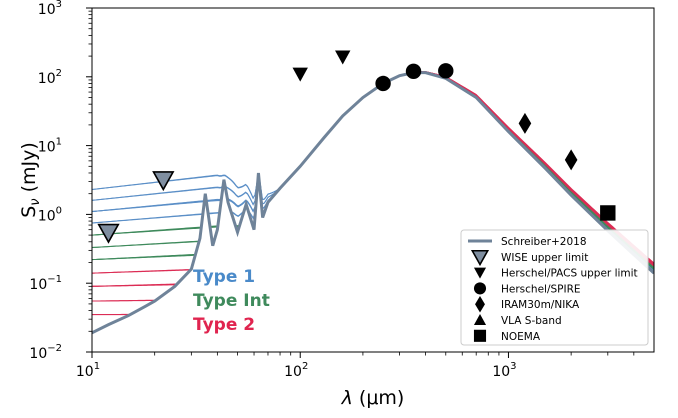  Describe the element at coordinates (531, 321) in the screenshot. I see `legend-label: VLA S-band` at that location.